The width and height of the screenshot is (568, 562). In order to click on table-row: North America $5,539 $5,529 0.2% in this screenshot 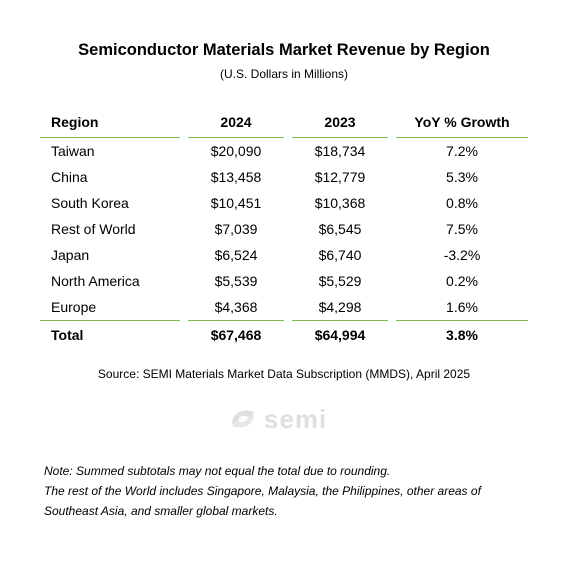, I will do `click(284, 281)`.